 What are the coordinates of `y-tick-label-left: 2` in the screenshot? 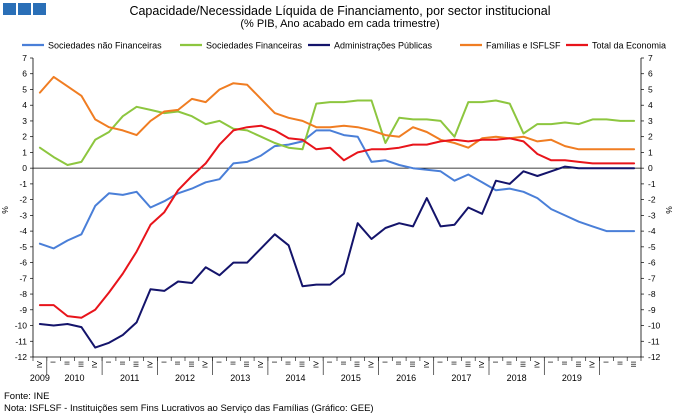 It's located at (24, 137).